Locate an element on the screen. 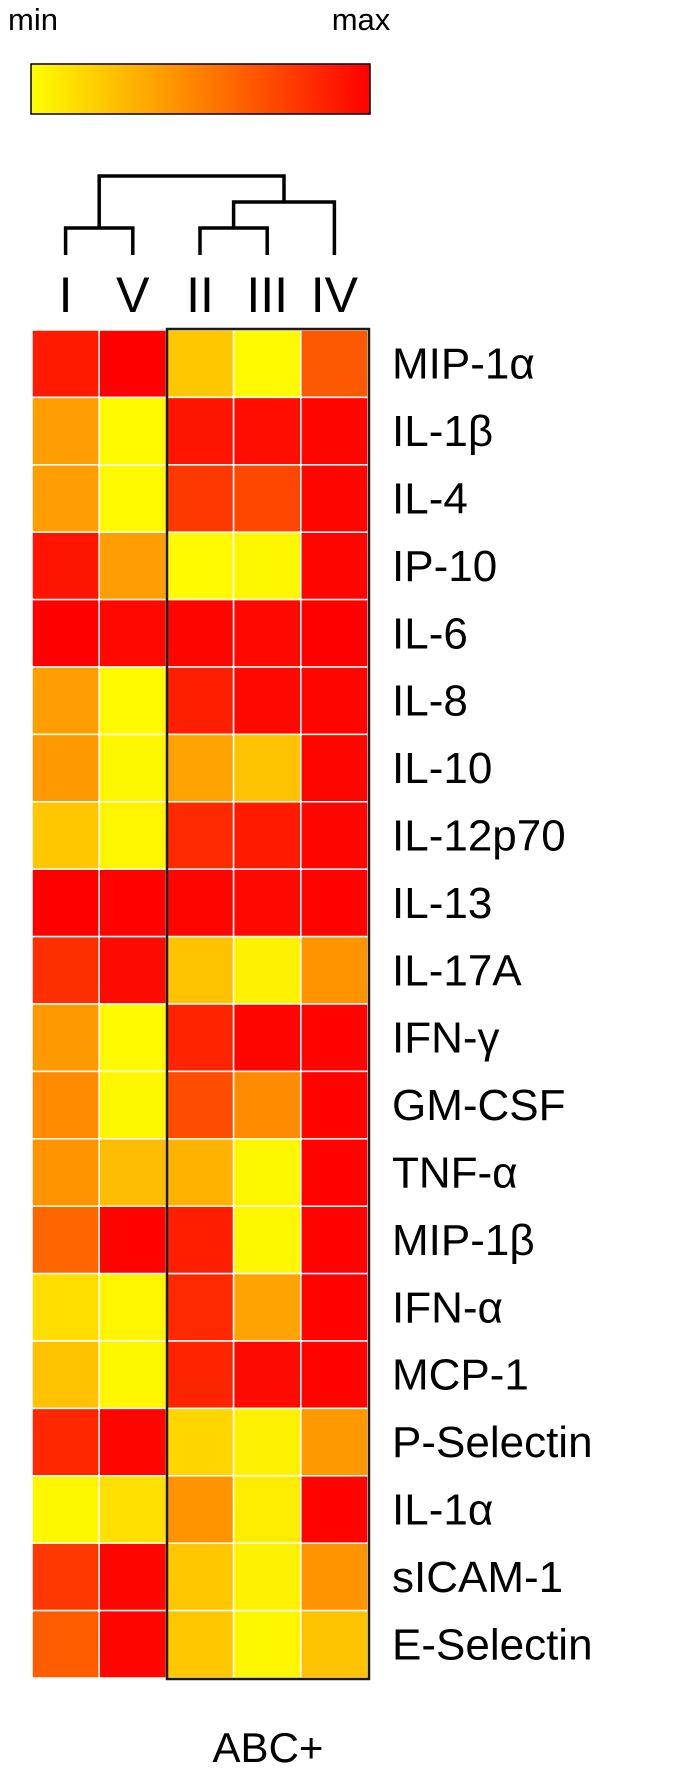  row-label-sicam-1: sICAM-1 is located at coordinates (477, 1577).